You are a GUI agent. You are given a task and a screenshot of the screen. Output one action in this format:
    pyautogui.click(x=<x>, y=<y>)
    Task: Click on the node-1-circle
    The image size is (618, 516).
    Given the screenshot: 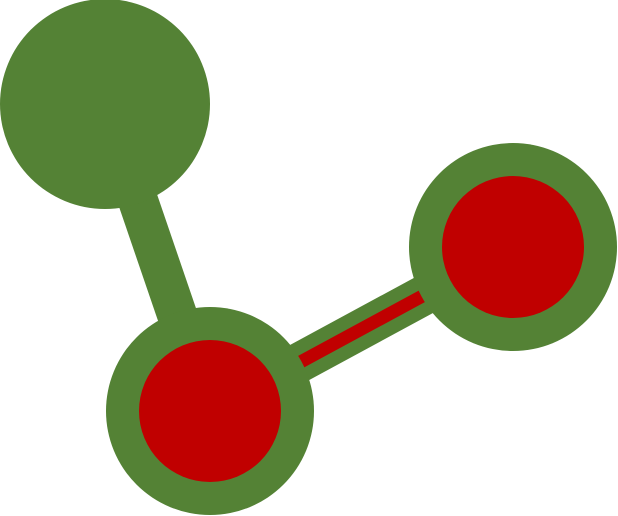 What is the action you would take?
    pyautogui.click(x=105, y=104)
    